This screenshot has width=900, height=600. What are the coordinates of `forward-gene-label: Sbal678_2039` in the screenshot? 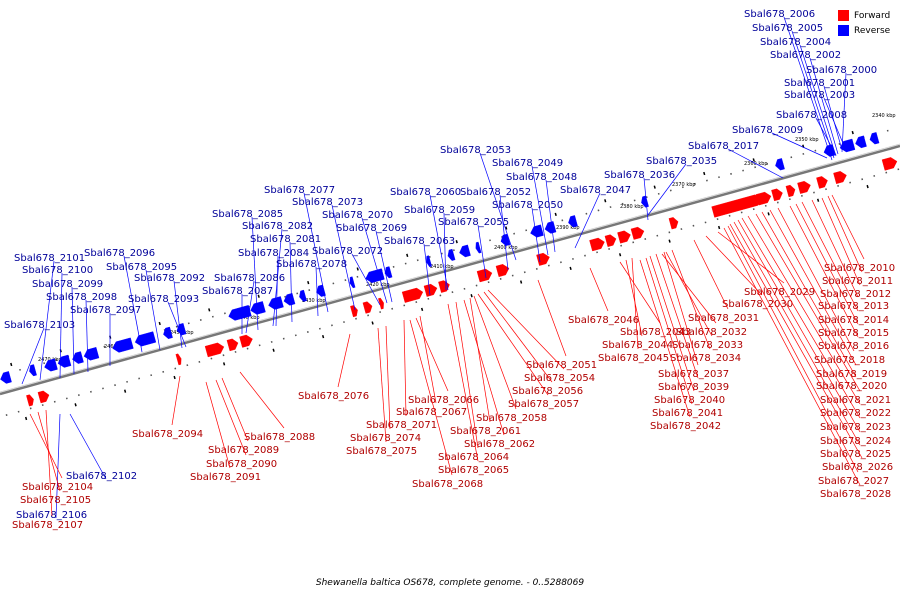 It's located at (693, 387).